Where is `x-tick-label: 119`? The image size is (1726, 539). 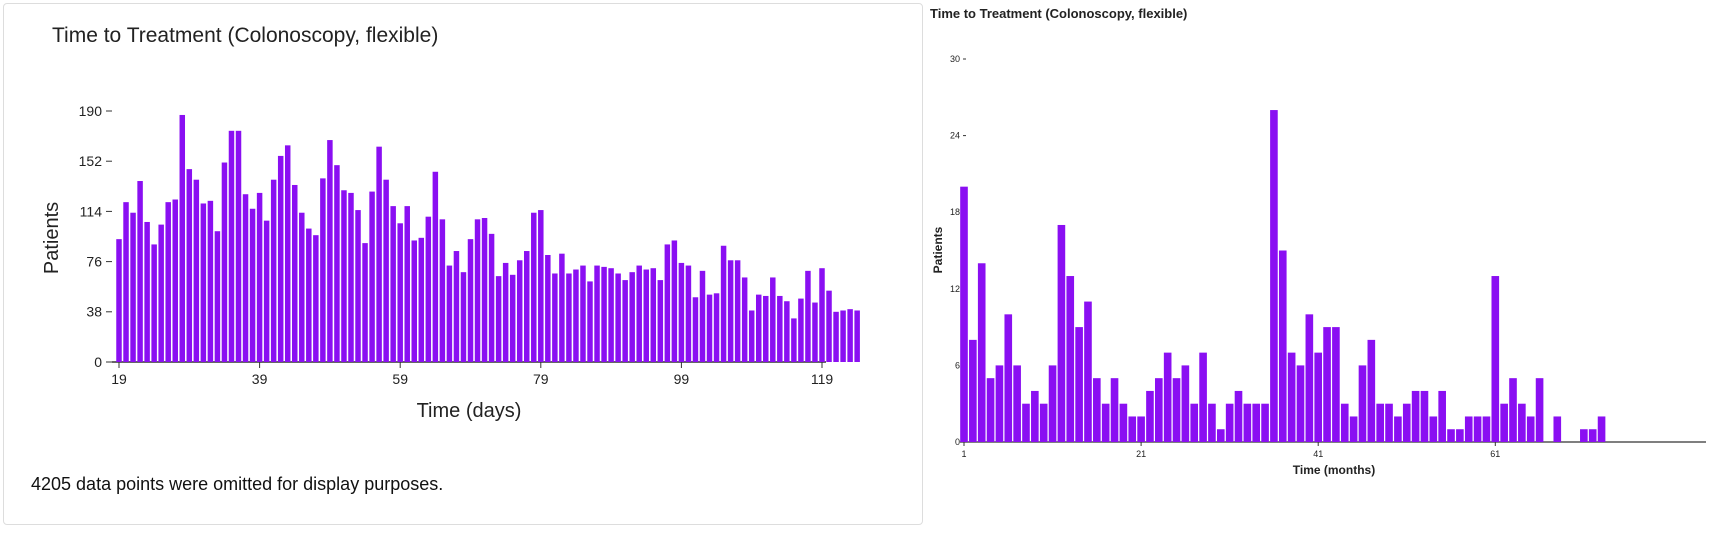 x-tick-label: 119 is located at coordinates (822, 379).